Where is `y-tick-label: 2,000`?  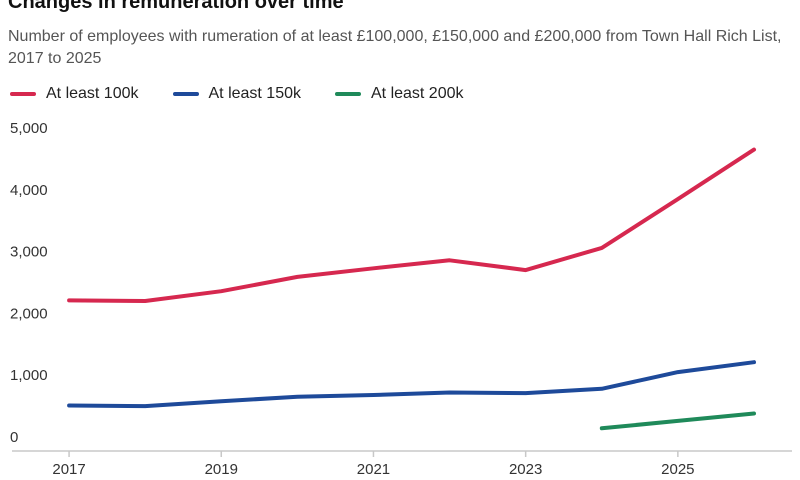
y-tick-label: 2,000 is located at coordinates (29, 313).